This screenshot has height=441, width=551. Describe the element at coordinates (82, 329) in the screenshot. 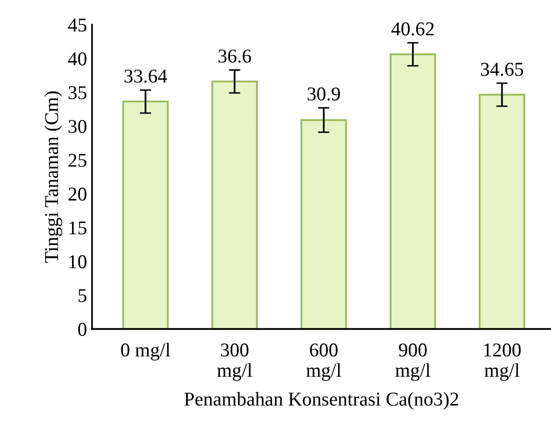

I see `y-tick-label: 0` at that location.